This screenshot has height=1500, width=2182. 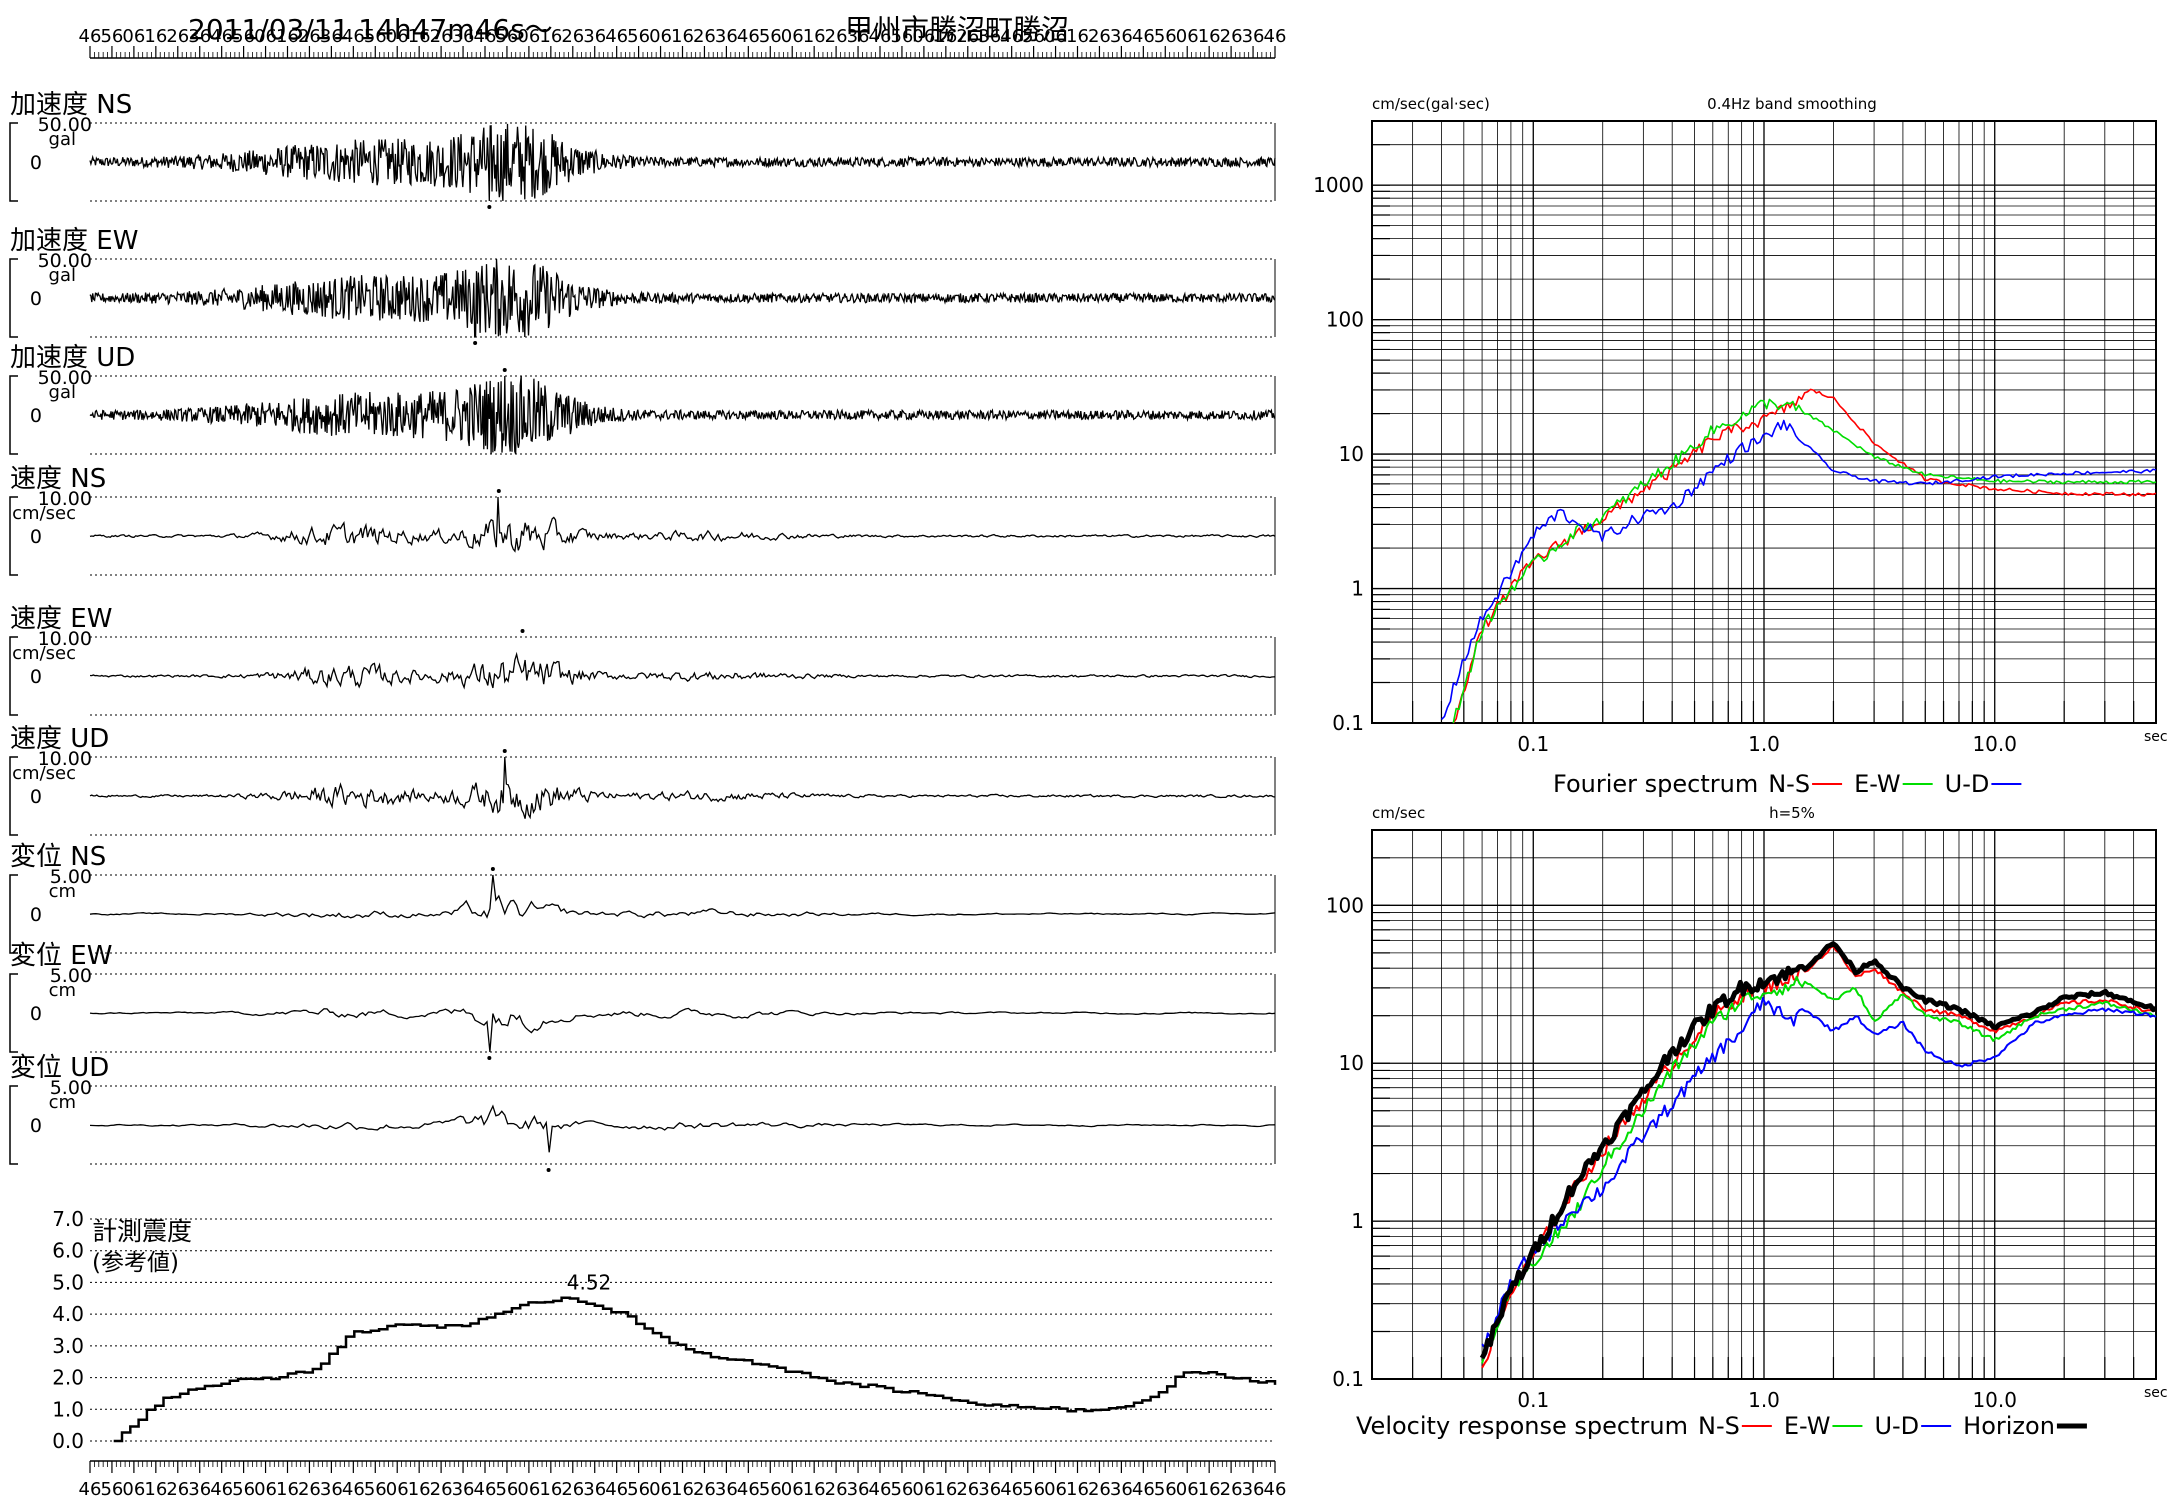 I want to click on series-line-n-s, so click(x=1819, y=1157).